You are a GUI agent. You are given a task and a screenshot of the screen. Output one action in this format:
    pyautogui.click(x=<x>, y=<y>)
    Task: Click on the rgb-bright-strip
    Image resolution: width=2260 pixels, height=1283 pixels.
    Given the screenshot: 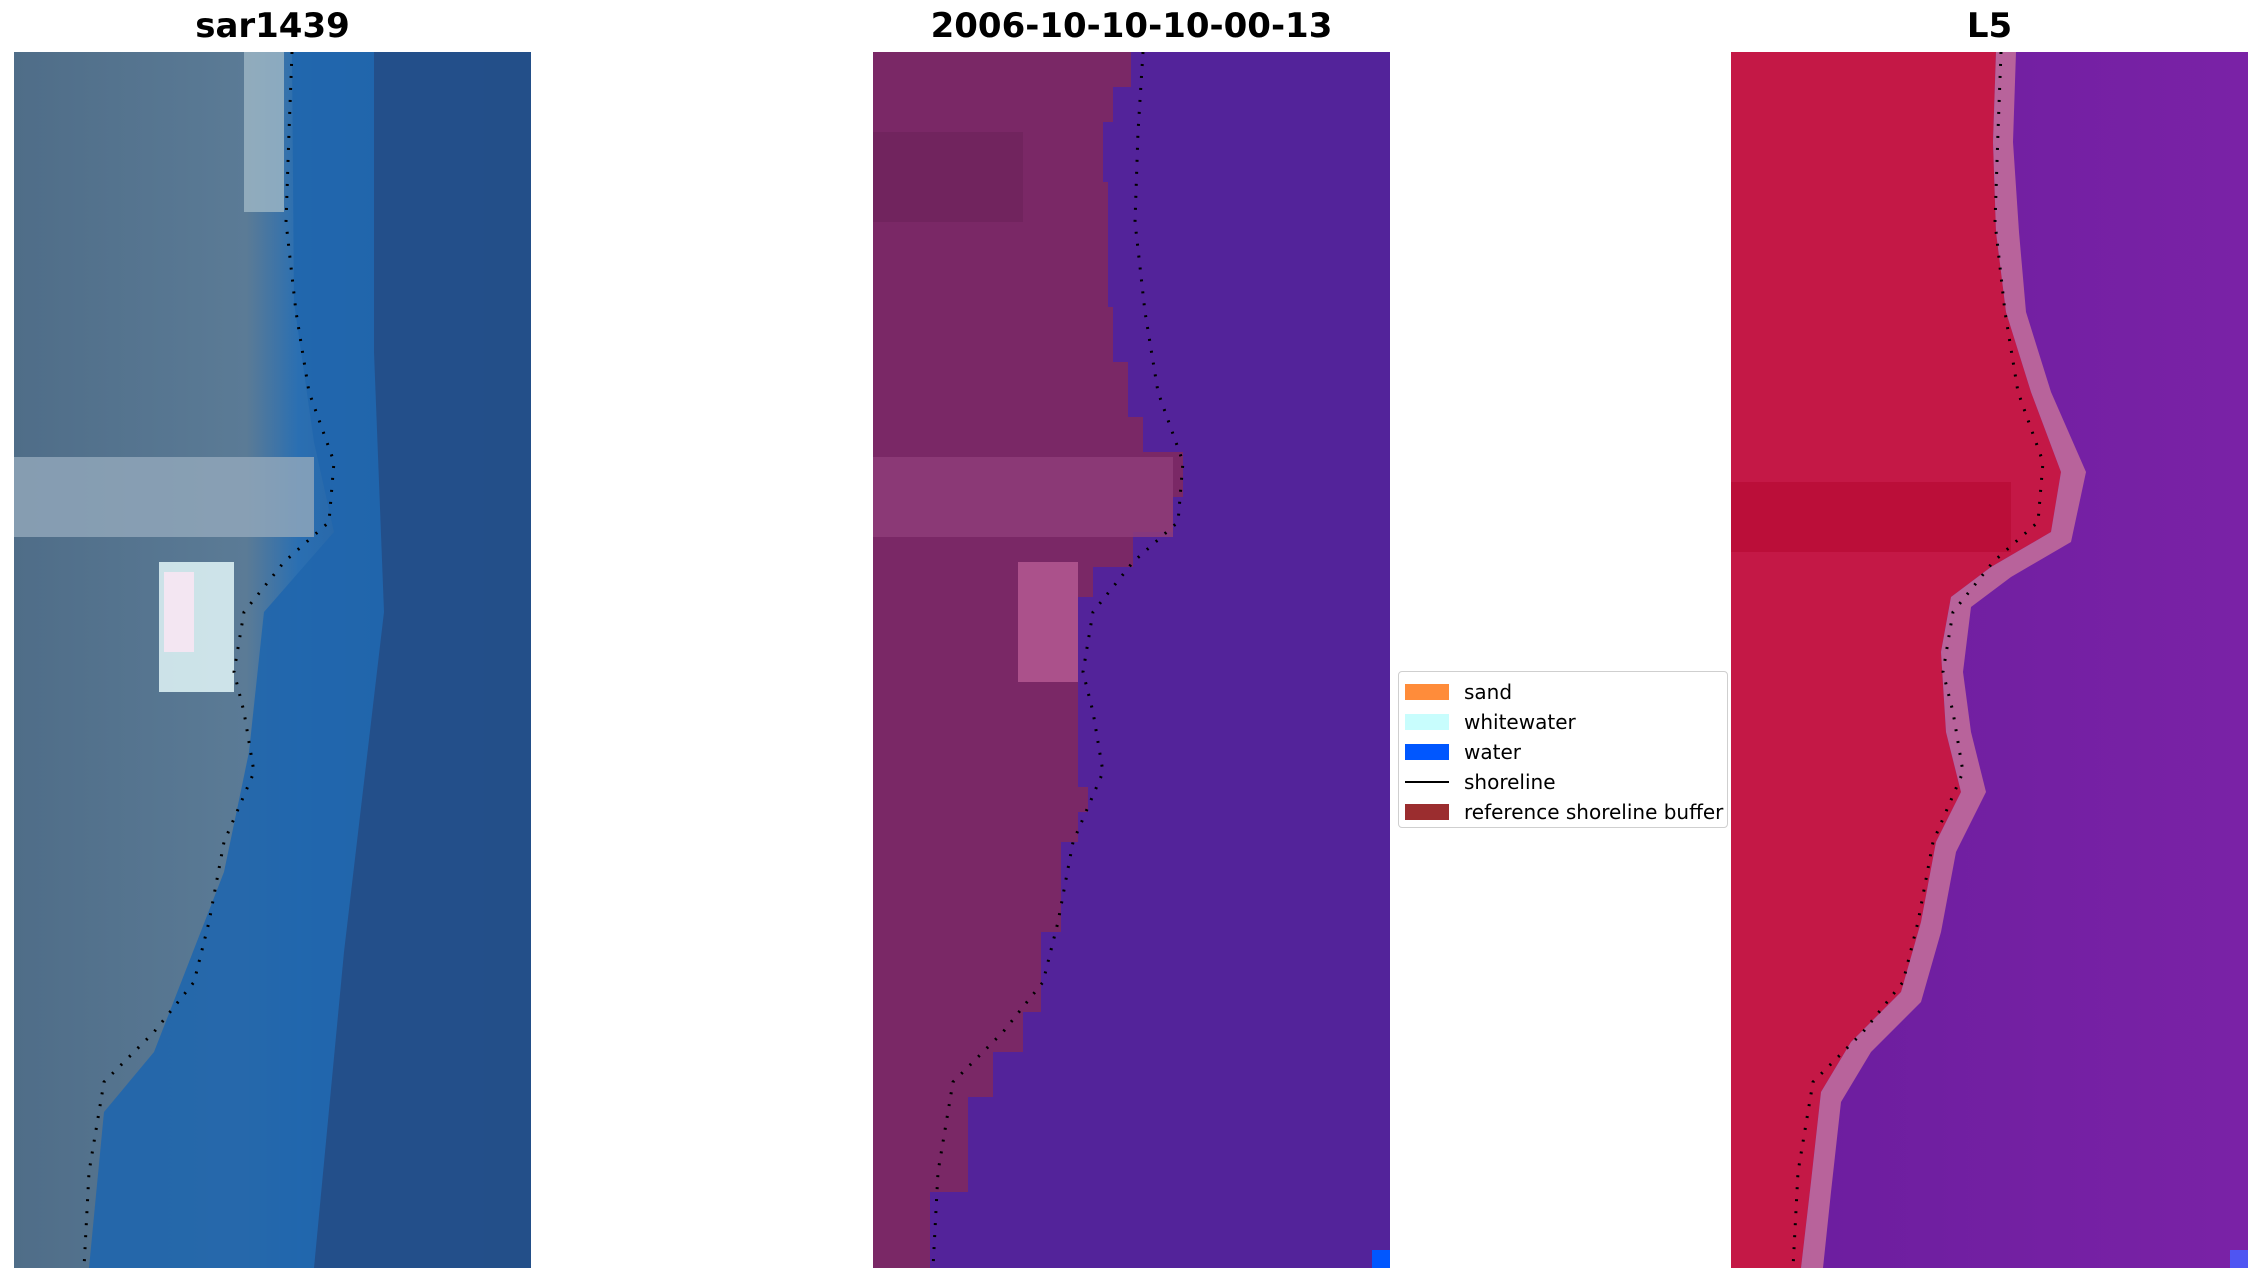 What is the action you would take?
    pyautogui.click(x=264, y=132)
    